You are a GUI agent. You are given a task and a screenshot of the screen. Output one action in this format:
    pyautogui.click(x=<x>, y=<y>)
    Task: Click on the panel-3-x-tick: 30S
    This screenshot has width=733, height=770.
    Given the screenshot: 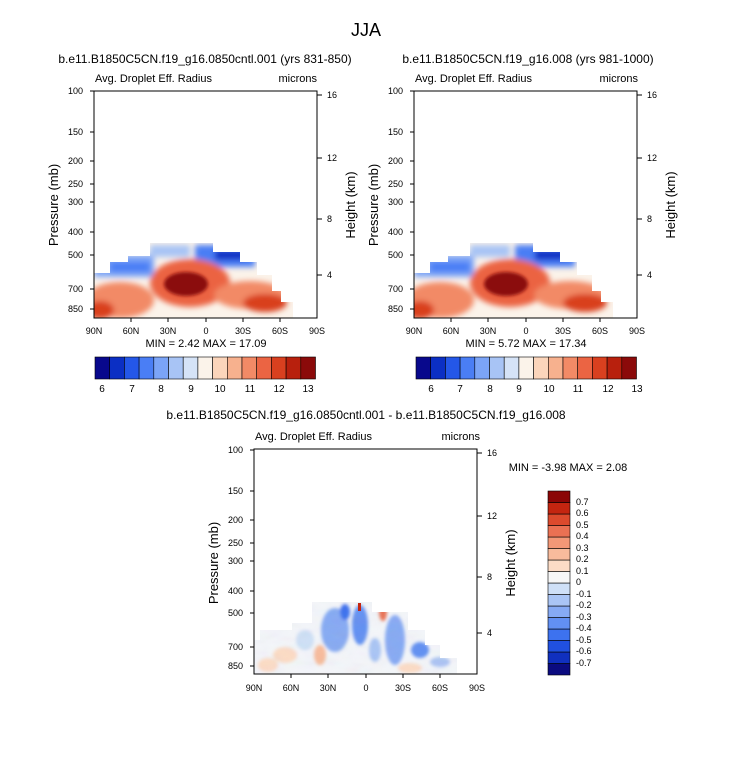 What is the action you would take?
    pyautogui.click(x=403, y=688)
    